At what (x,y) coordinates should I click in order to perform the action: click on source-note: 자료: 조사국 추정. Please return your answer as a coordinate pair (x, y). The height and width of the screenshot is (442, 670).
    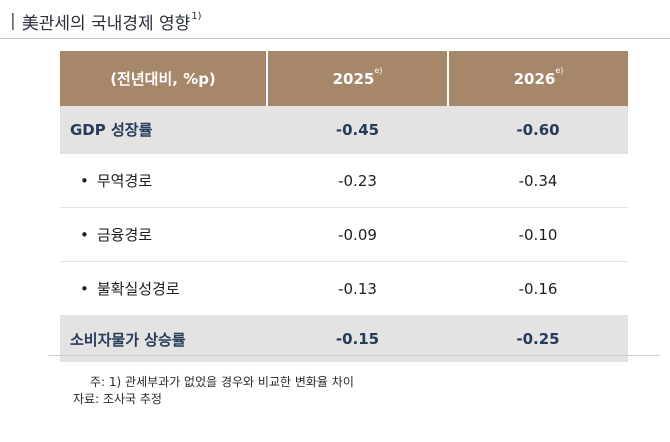
    Looking at the image, I should click on (117, 399).